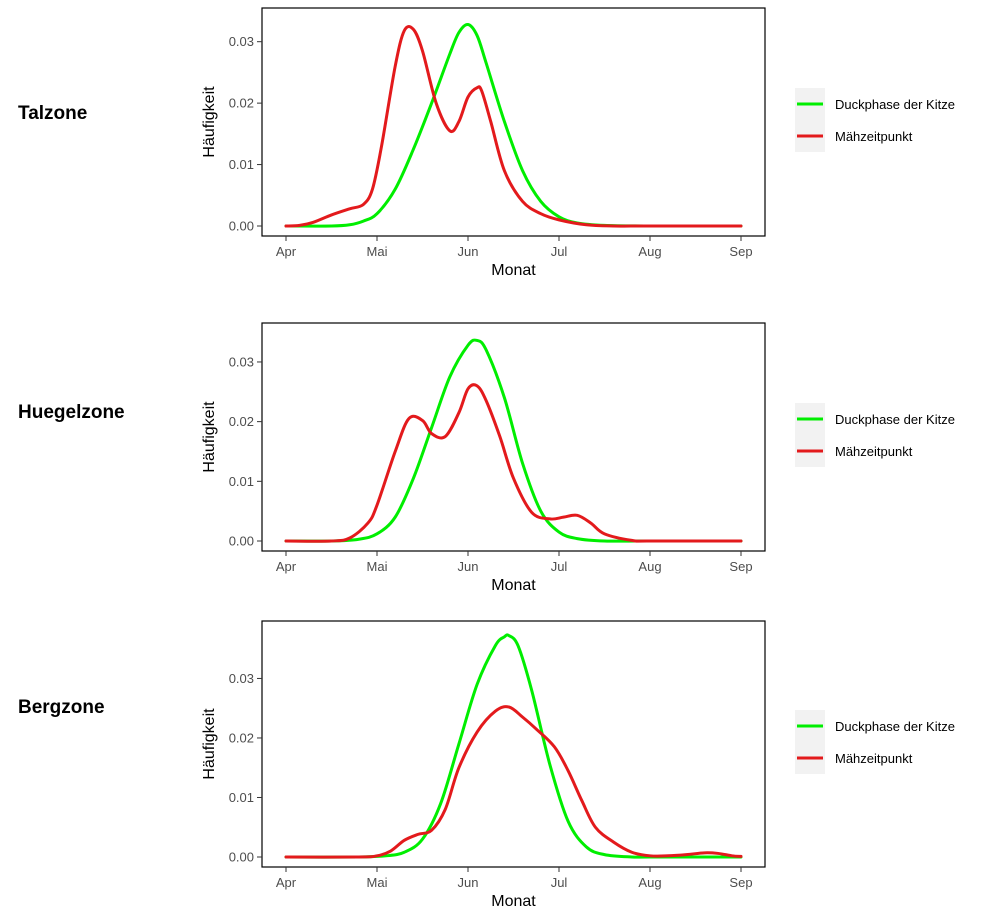  I want to click on zone-label: Bergzone, so click(61, 707).